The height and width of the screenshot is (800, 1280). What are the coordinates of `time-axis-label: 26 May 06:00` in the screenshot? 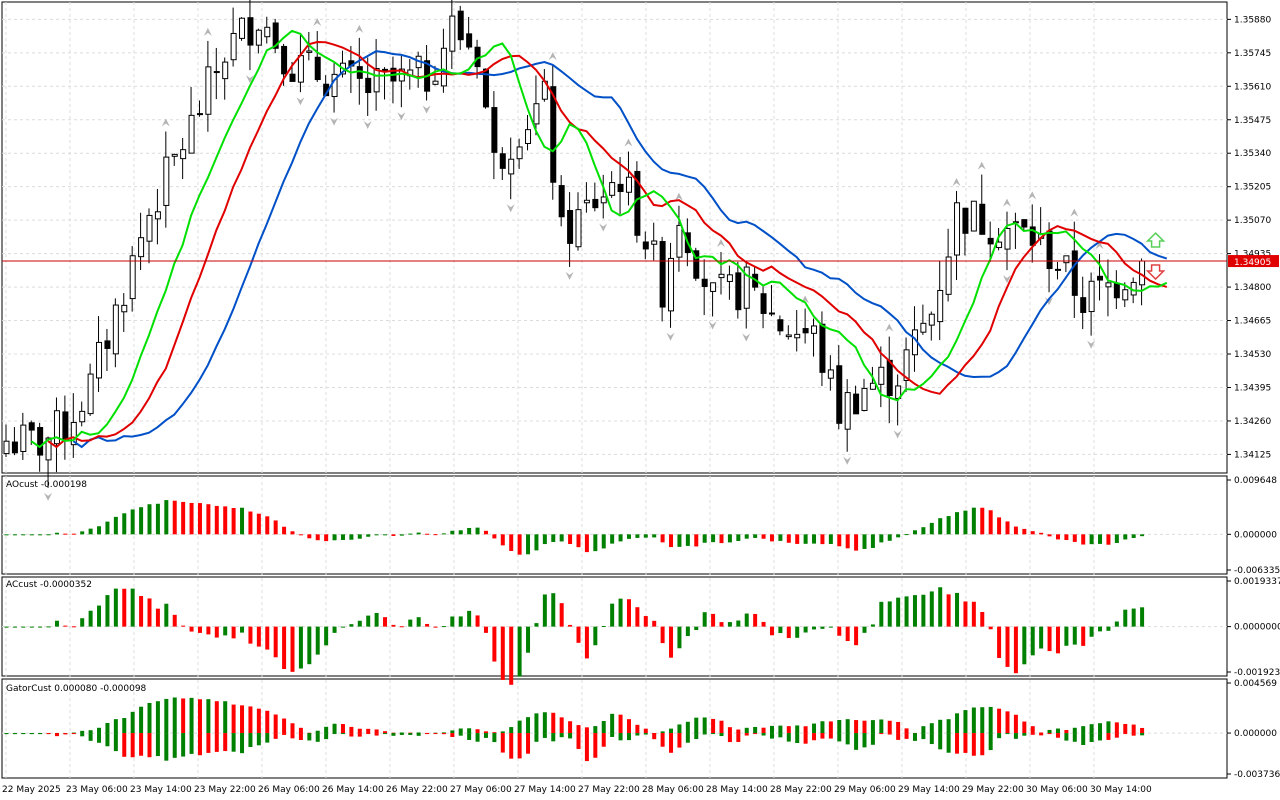 It's located at (289, 790).